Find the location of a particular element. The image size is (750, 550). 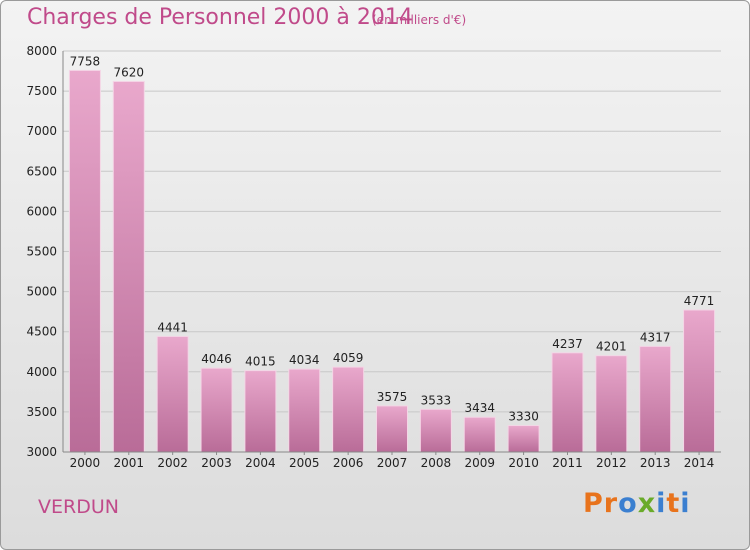

y-tick-label: 7500 is located at coordinates (41, 91).